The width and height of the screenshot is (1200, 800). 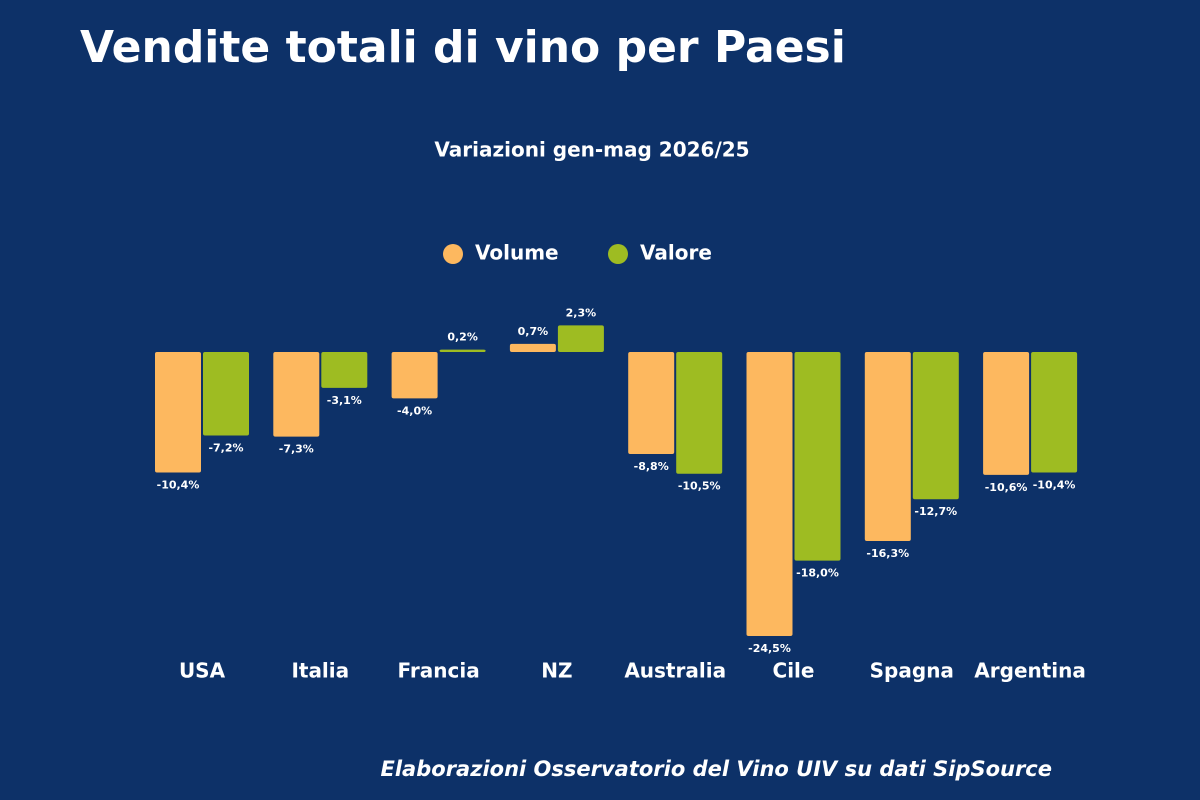 What do you see at coordinates (912, 671) in the screenshot?
I see `x-tick-label: Spagna` at bounding box center [912, 671].